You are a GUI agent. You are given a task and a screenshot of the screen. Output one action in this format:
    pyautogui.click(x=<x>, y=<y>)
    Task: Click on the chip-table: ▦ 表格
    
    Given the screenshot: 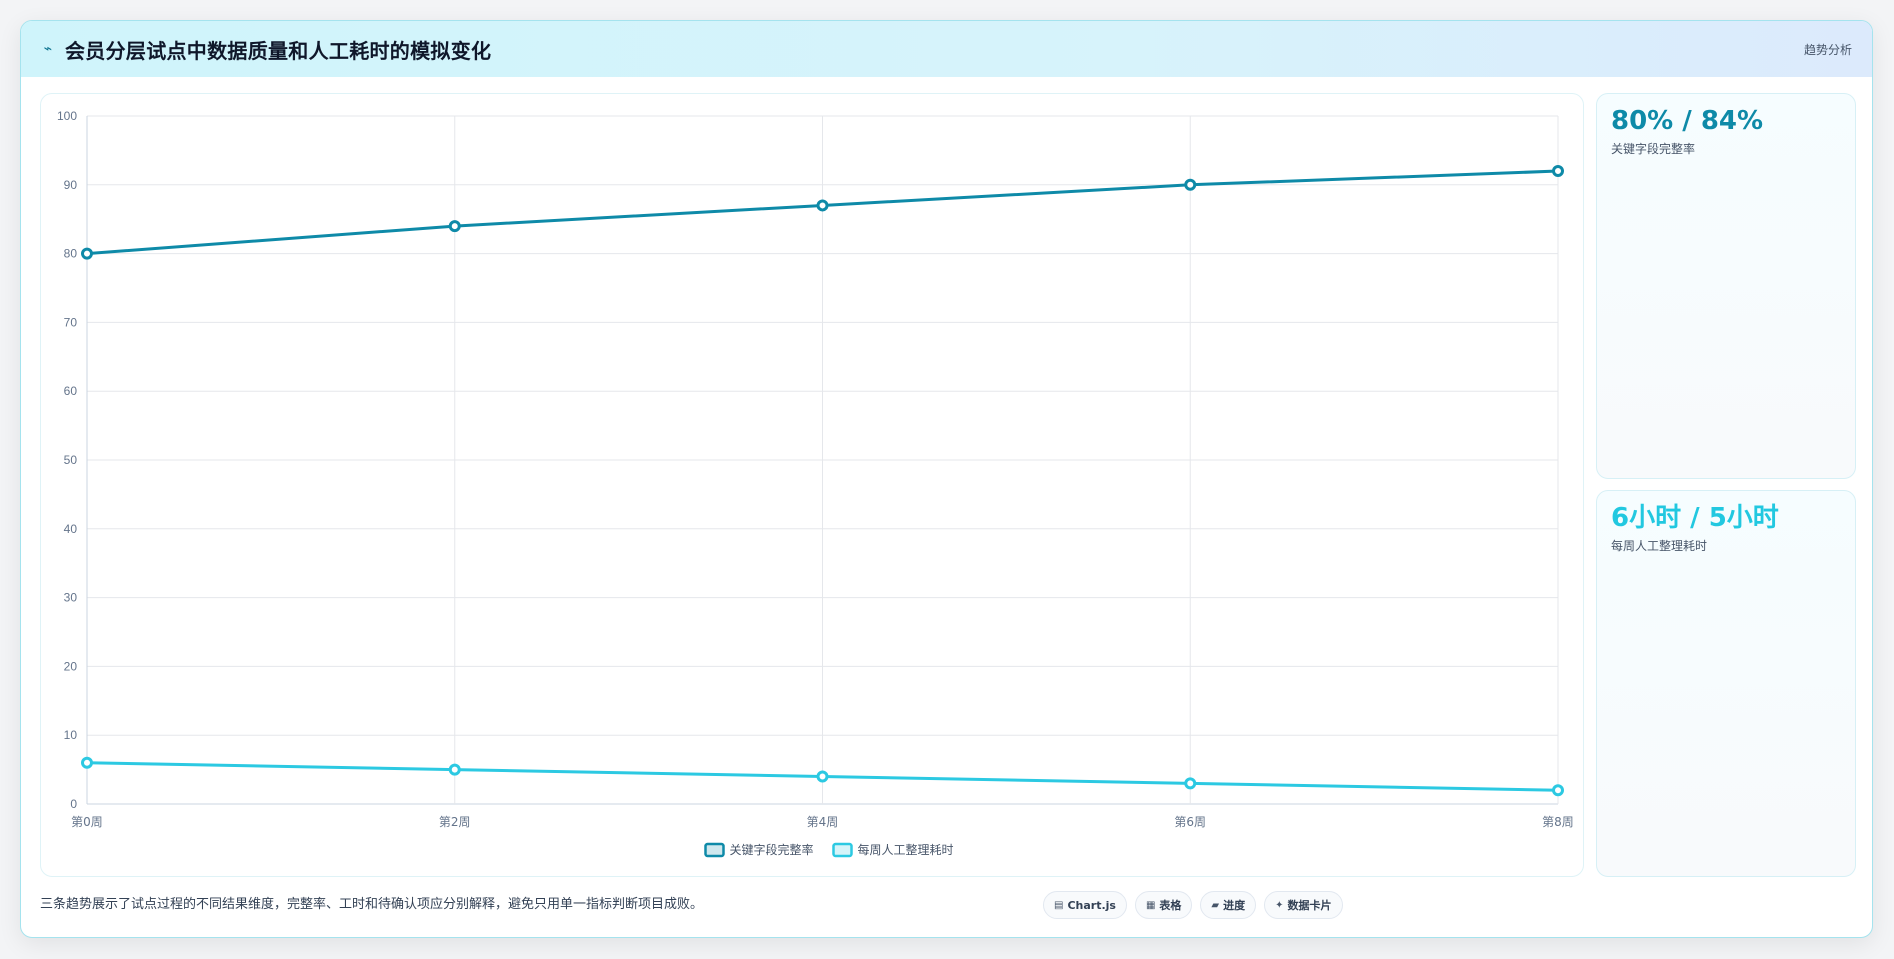 What is the action you would take?
    pyautogui.click(x=1163, y=905)
    